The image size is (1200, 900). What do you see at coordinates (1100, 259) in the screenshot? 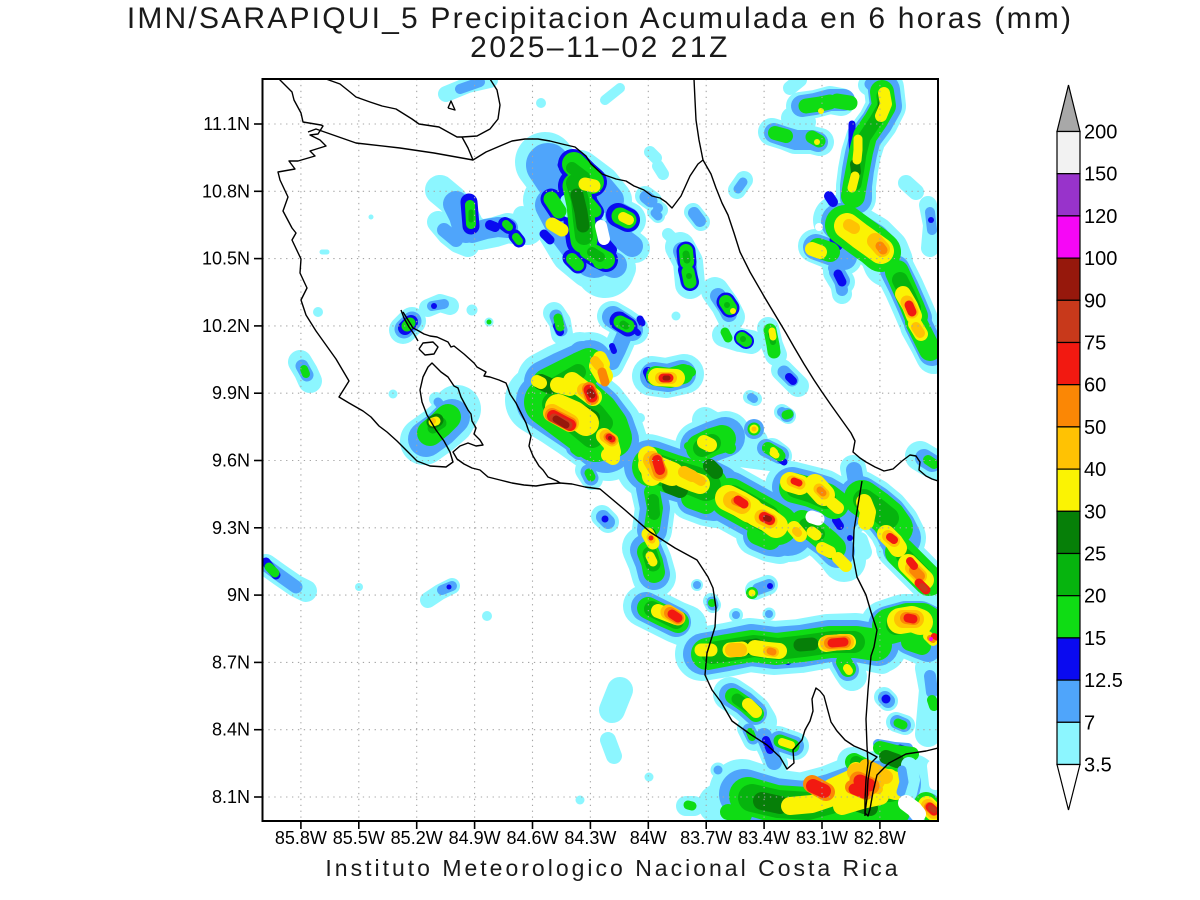
I see `svg-text: 100` at bounding box center [1100, 259].